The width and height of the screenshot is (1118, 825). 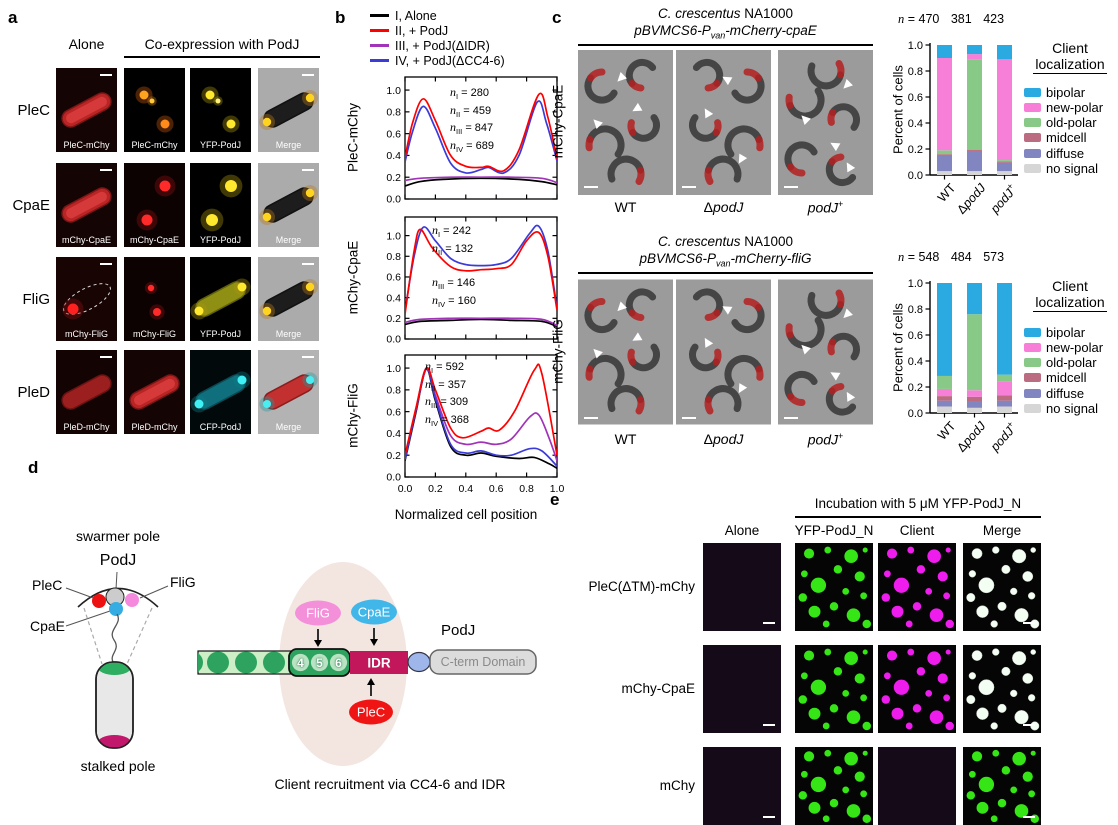 What do you see at coordinates (825, 207) in the screenshot?
I see `strain-caption: podJ+` at bounding box center [825, 207].